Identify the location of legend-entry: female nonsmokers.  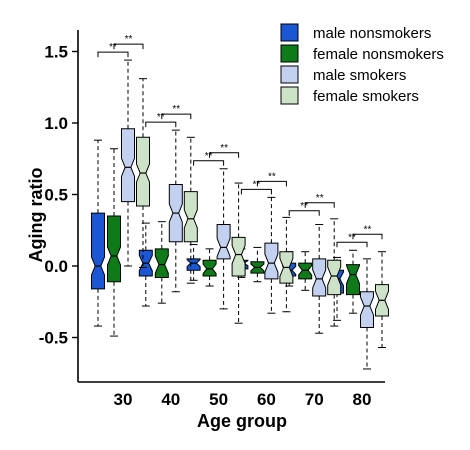
(362, 53).